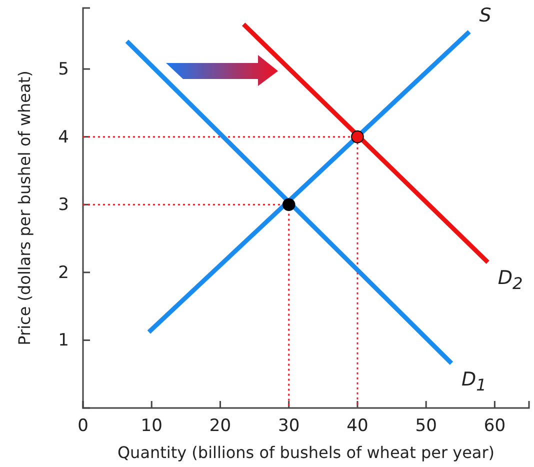  I want to click on x-tick-label: 20, so click(220, 426).